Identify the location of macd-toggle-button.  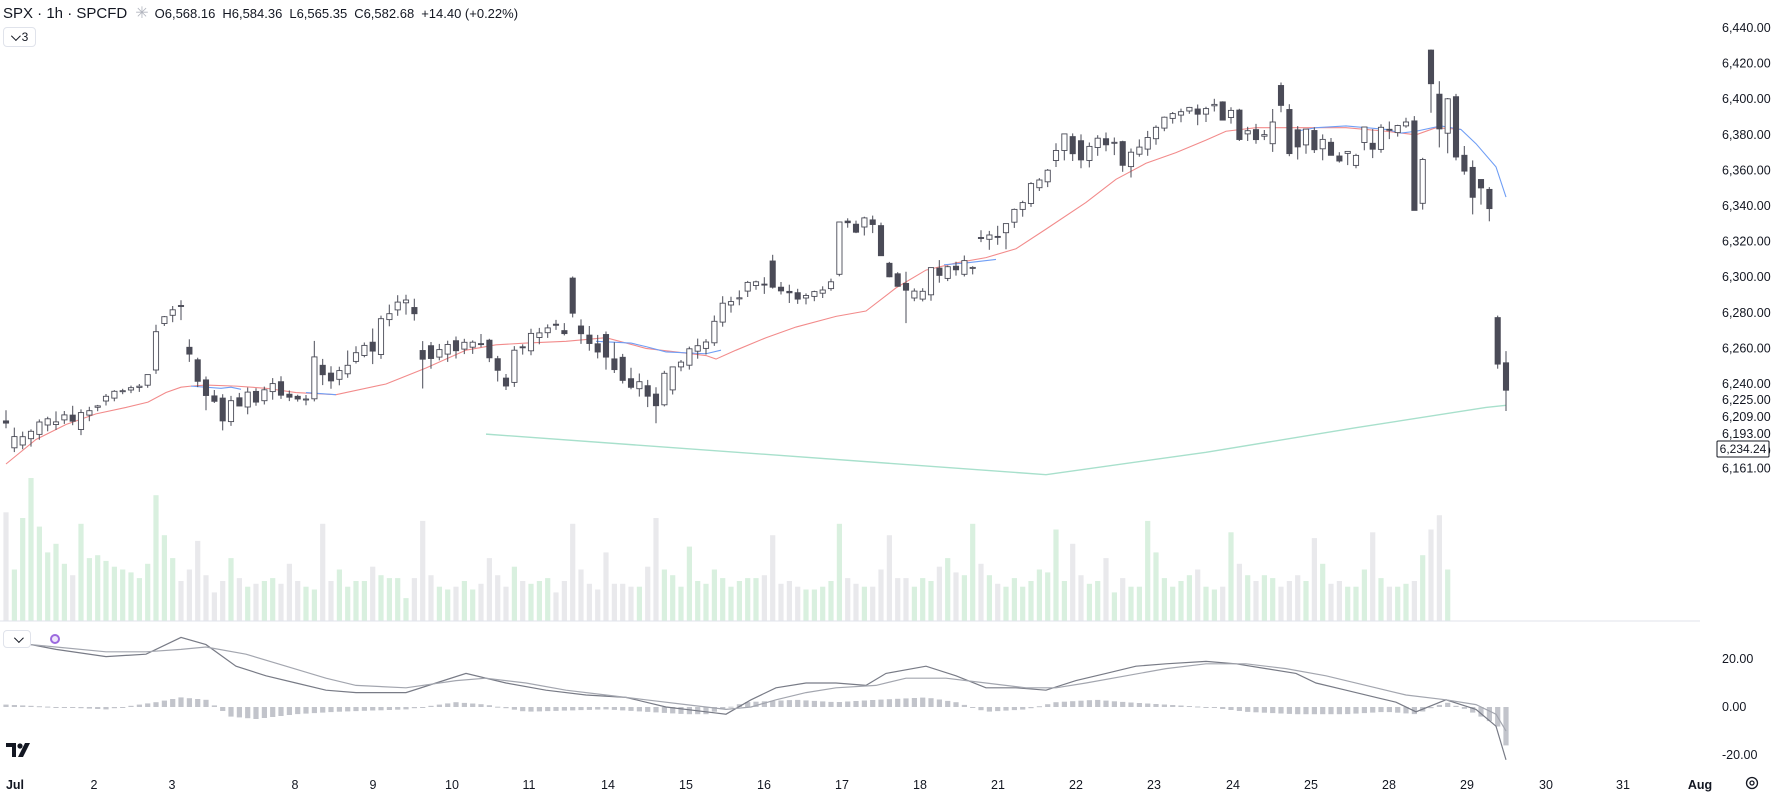
(17, 639).